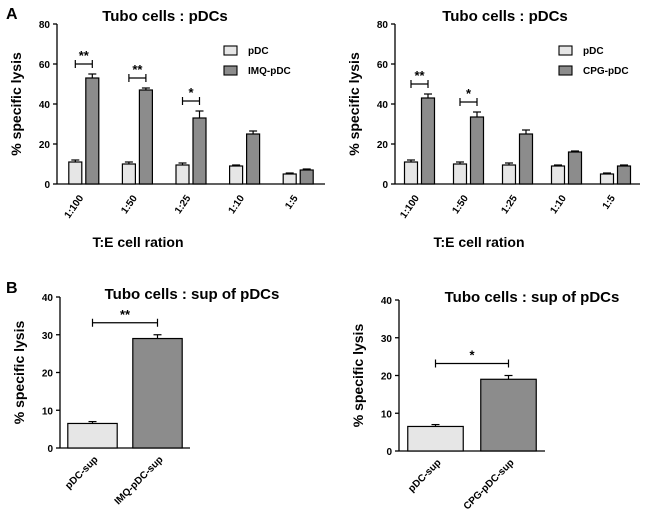 This screenshot has width=650, height=523. What do you see at coordinates (606, 71) in the screenshot?
I see `legend-label: CPG-pDC` at bounding box center [606, 71].